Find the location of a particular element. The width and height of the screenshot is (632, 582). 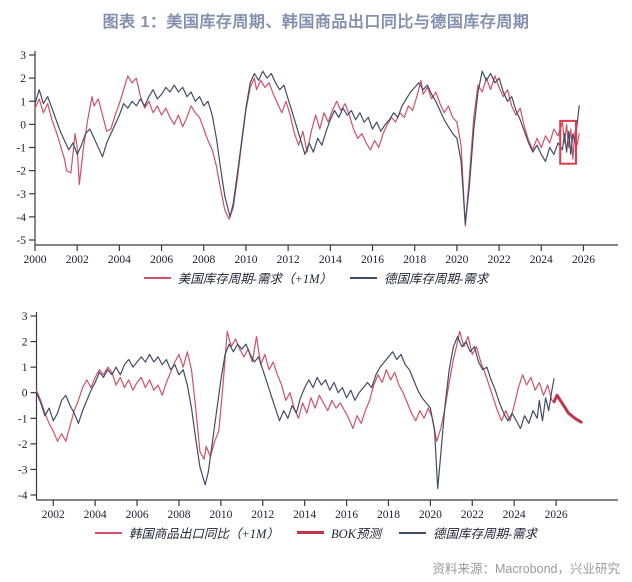

legend-item-us-inventory: 美国库存周期-需求（+1M） is located at coordinates (238, 277).